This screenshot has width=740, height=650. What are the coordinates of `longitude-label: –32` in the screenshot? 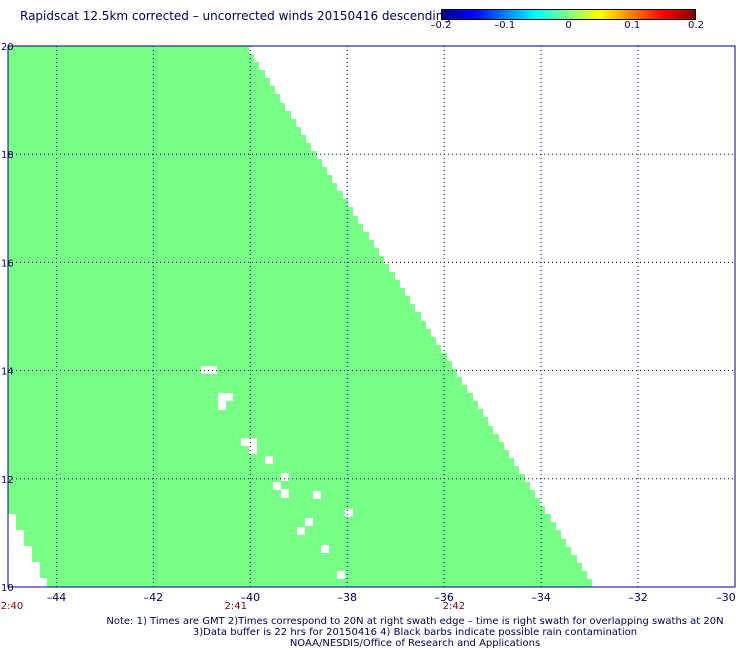 It's located at (638, 597).